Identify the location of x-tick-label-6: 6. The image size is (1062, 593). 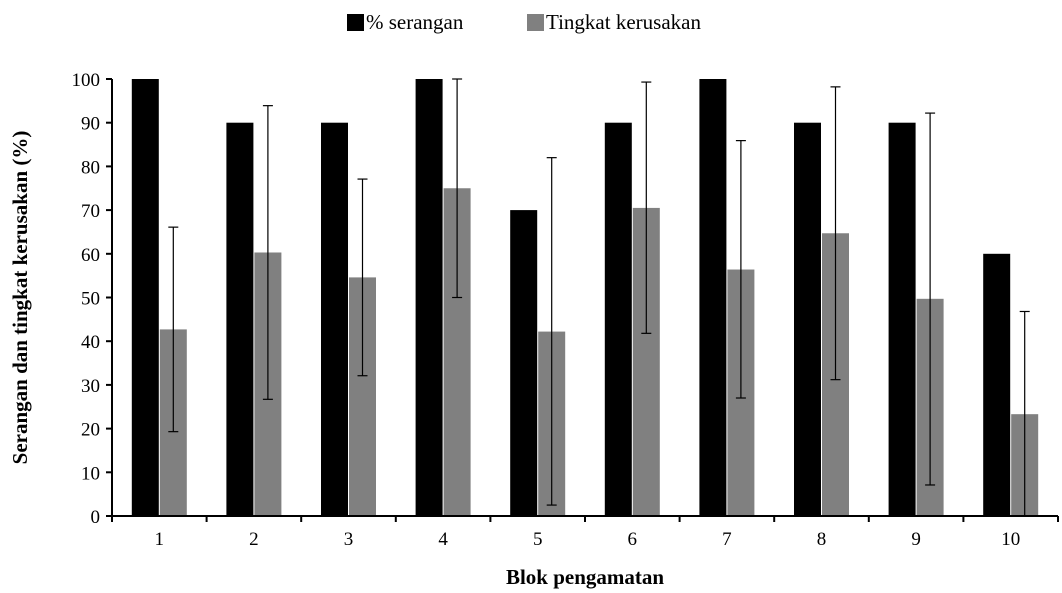
(633, 539).